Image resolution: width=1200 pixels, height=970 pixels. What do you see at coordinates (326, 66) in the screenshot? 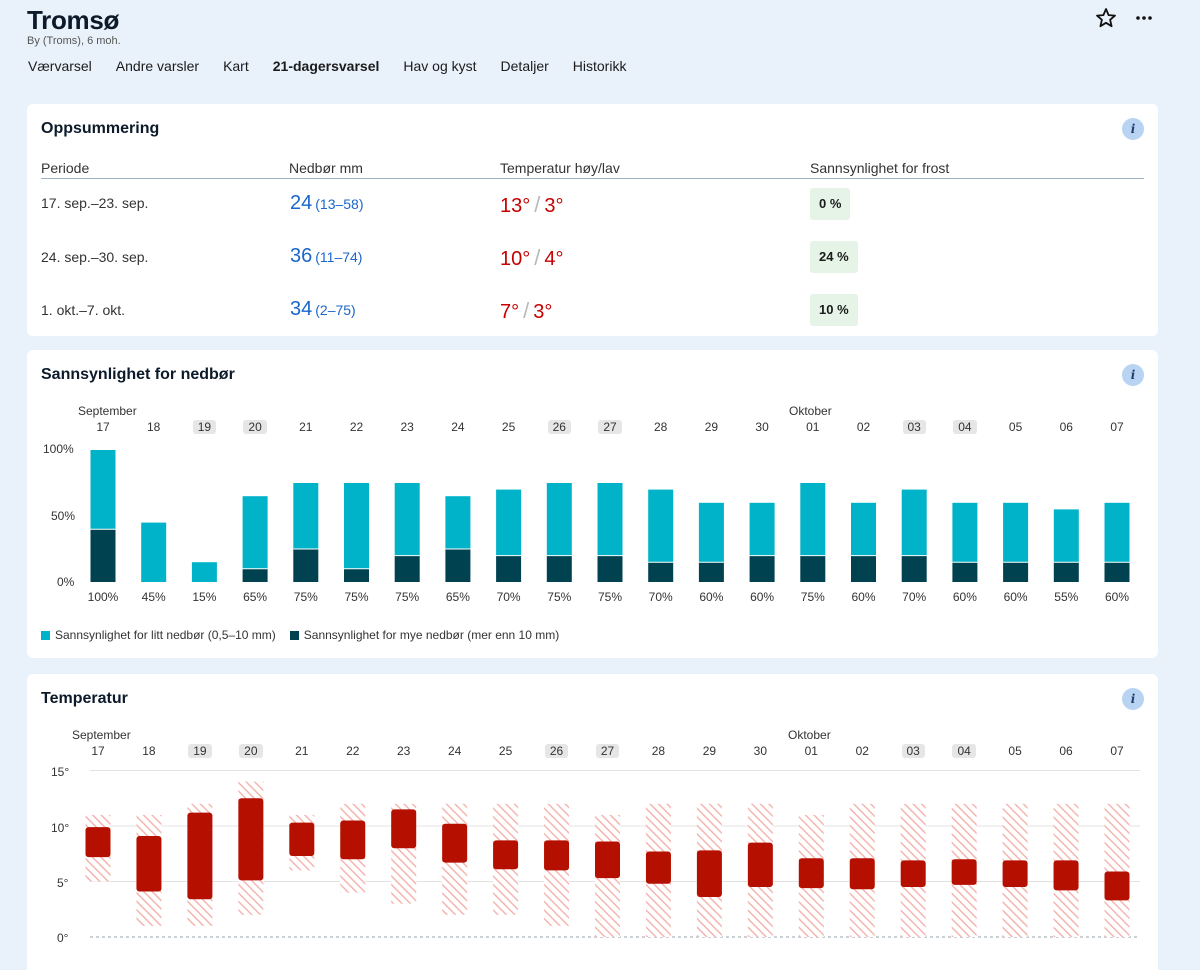
I see `tab-21-dagersvarsel: 21-dagersvarsel` at bounding box center [326, 66].